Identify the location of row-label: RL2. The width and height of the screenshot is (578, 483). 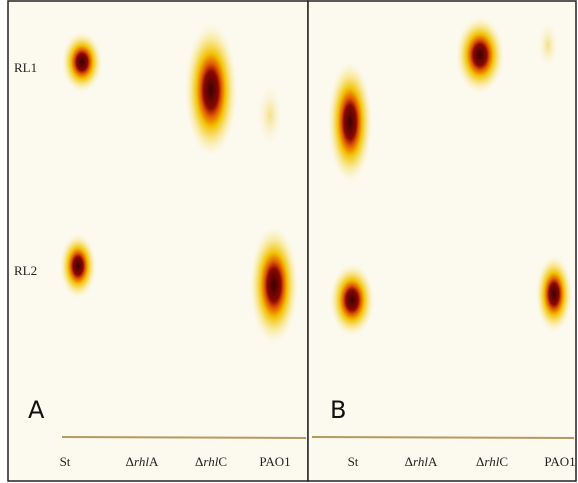
(25, 270).